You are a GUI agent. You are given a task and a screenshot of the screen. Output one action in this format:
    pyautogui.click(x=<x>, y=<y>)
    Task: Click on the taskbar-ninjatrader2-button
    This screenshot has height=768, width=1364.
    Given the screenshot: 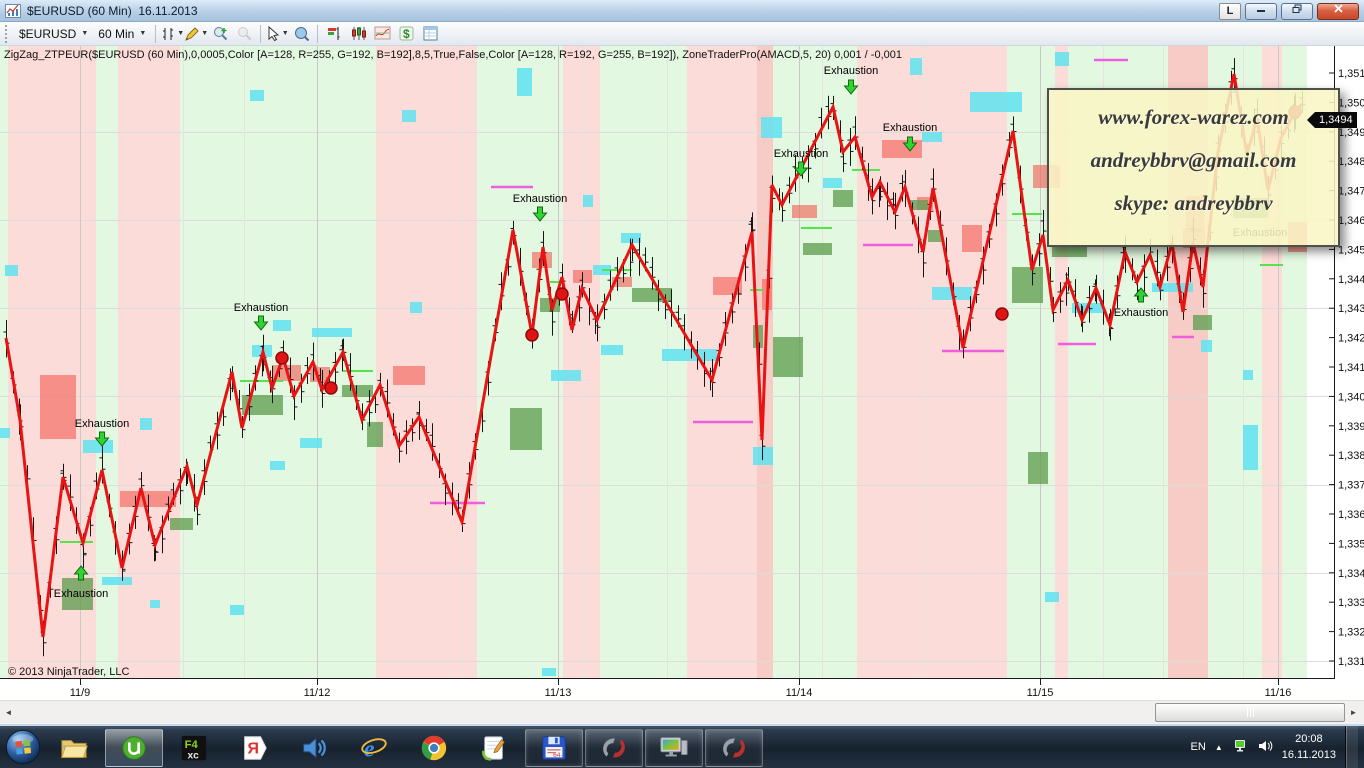 What is the action you would take?
    pyautogui.click(x=734, y=747)
    